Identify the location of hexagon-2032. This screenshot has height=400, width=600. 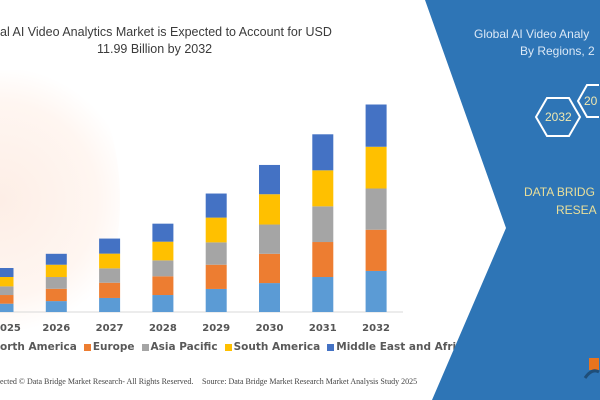
(558, 117).